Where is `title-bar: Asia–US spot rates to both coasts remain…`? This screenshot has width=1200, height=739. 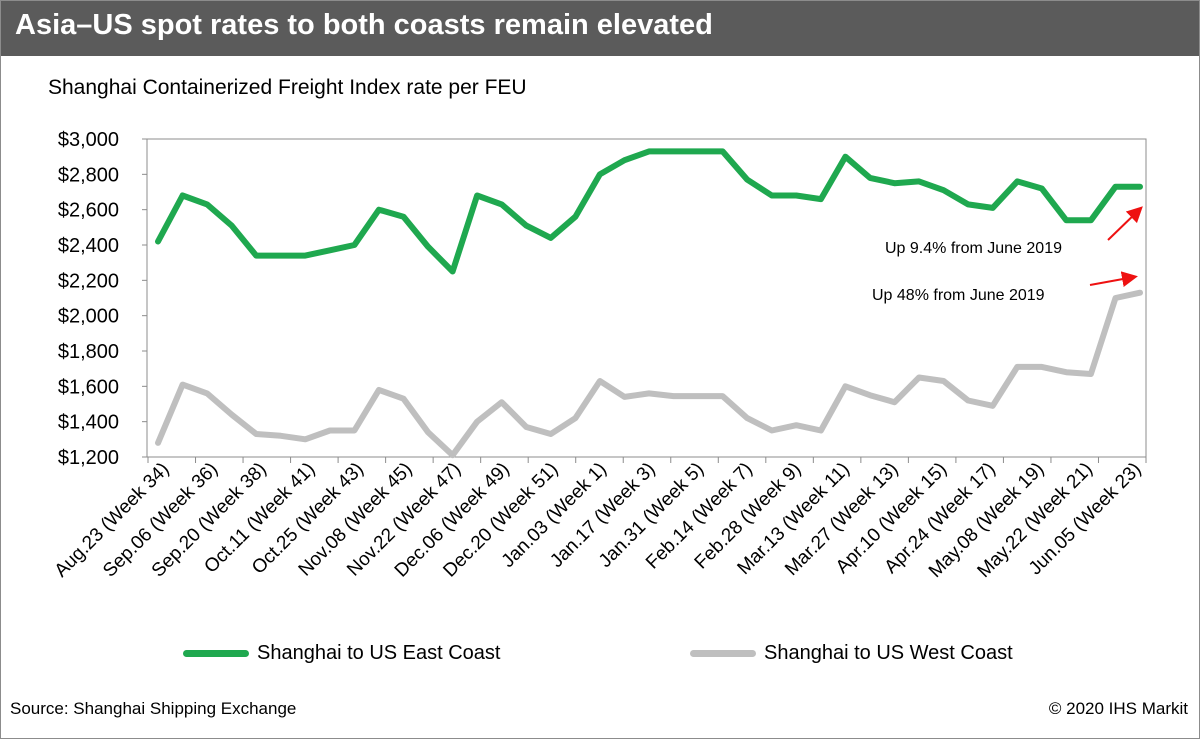 title-bar: Asia–US spot rates to both coasts remain… is located at coordinates (600, 28).